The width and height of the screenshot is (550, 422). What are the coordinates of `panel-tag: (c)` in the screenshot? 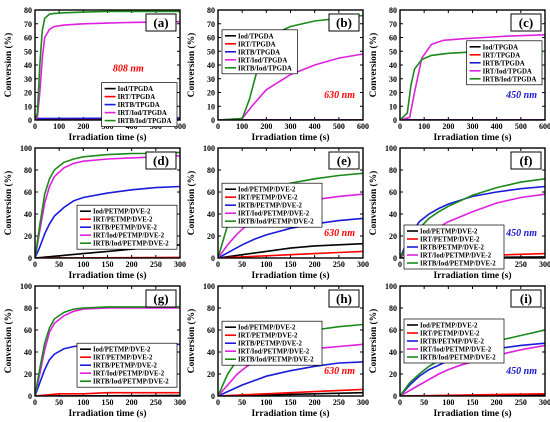 It's located at (526, 22).